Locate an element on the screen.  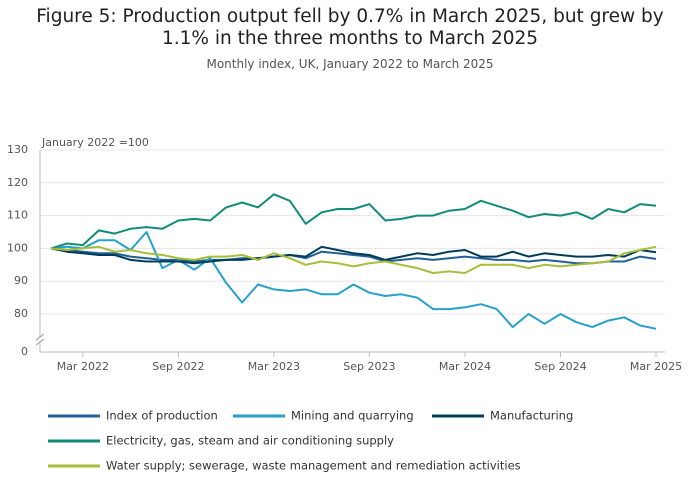
y-tick-label: 130 is located at coordinates (17, 149).